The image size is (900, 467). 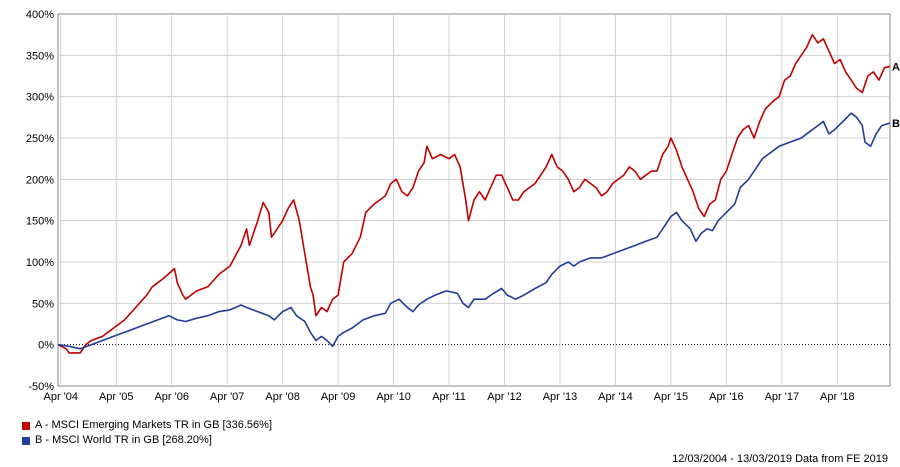 I want to click on x-tick-label: Apr '16, so click(x=726, y=397).